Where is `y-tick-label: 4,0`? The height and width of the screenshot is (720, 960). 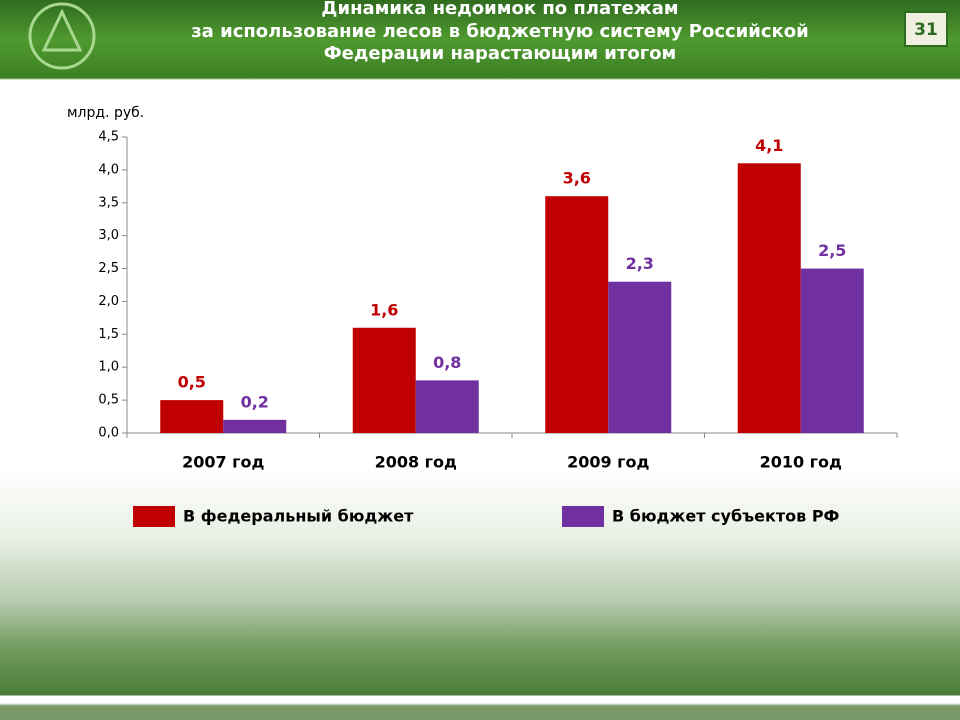 y-tick-label: 4,0 is located at coordinates (108, 169).